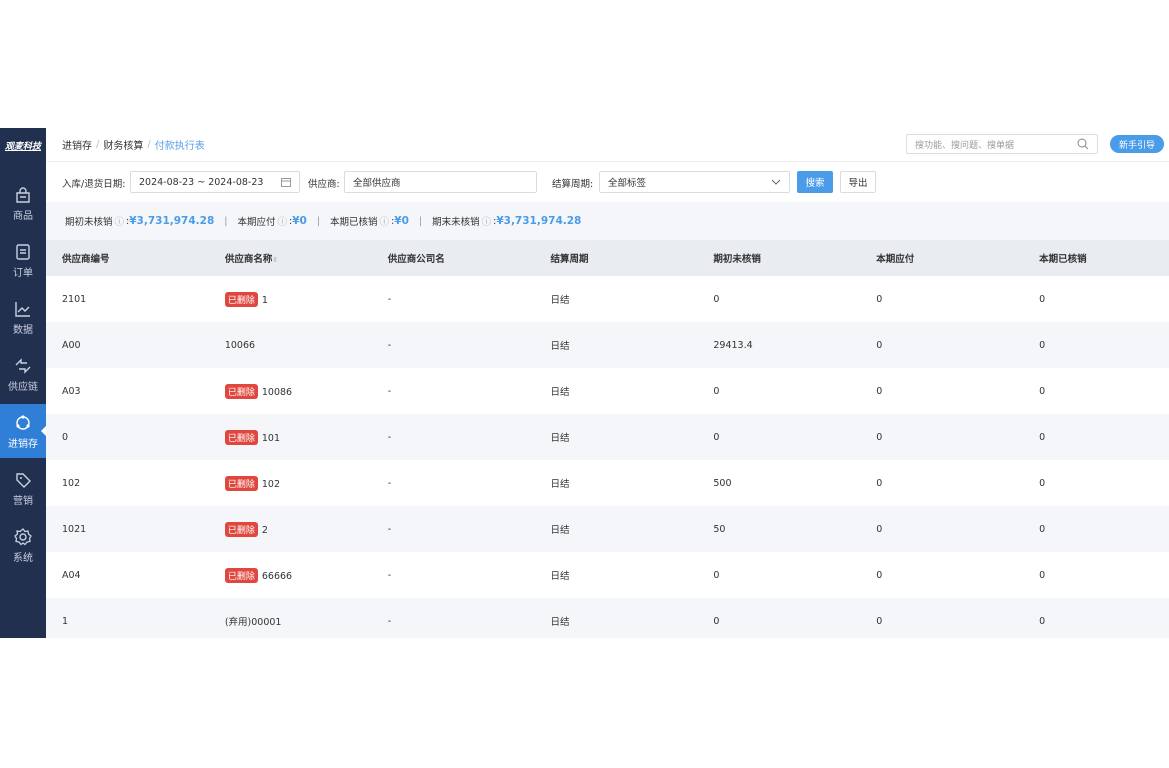 This screenshot has height=768, width=1169. I want to click on breadcrumb-item: 财务核算, so click(123, 146).